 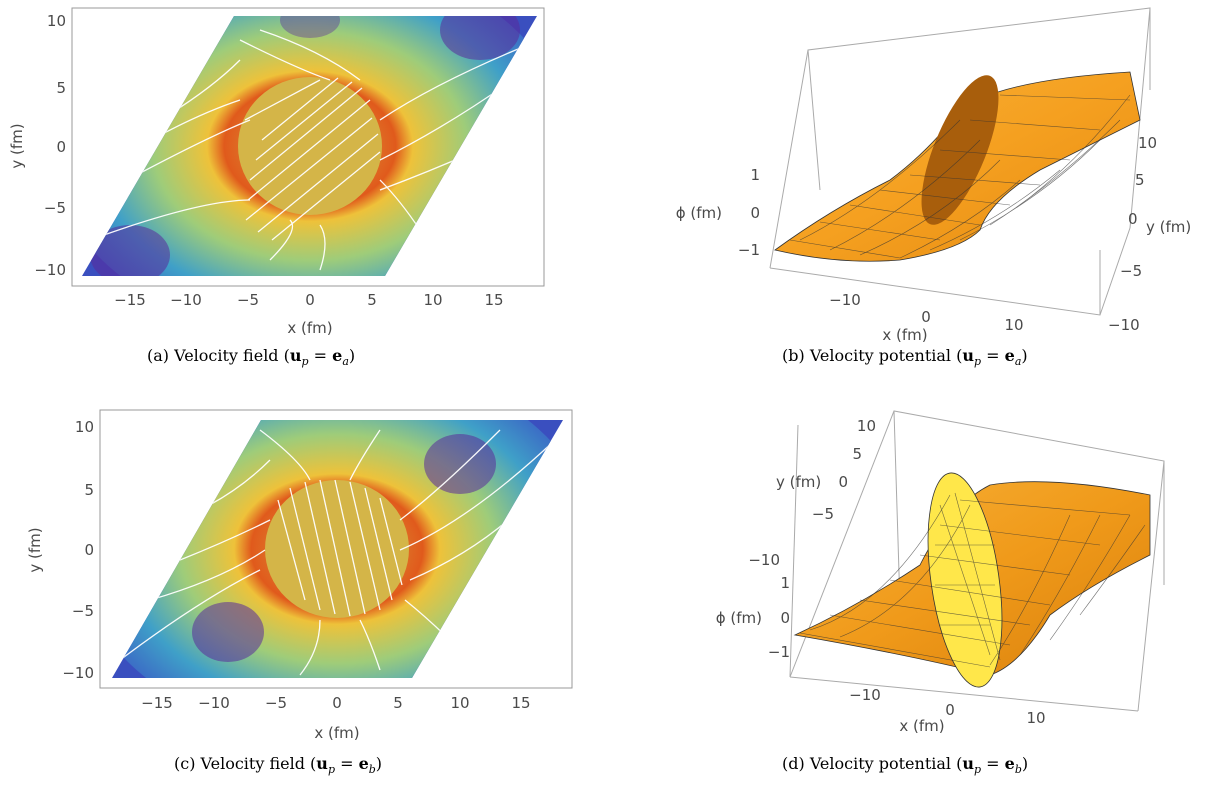 I want to click on panel-c-xtick: −5, so click(x=276, y=703).